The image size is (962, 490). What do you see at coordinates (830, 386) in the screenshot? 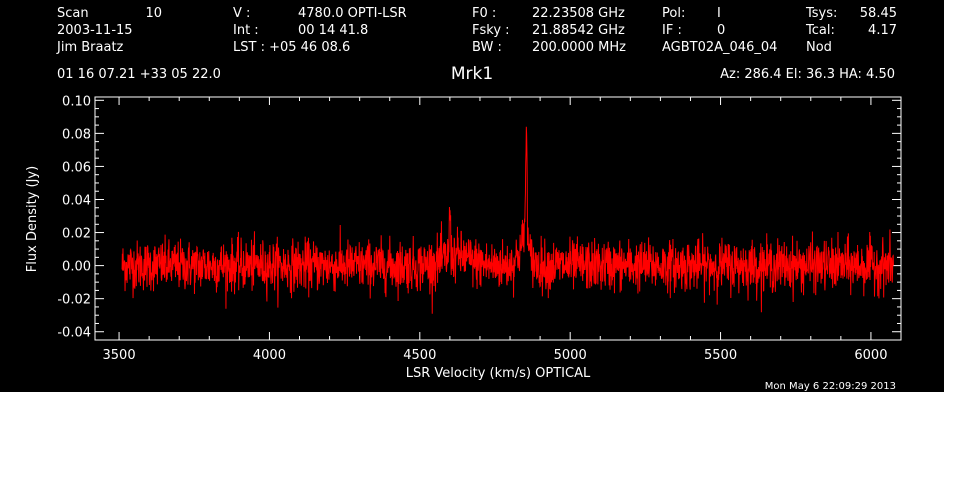
I see `timestamp: Mon May 6 22:09:29 2013` at bounding box center [830, 386].